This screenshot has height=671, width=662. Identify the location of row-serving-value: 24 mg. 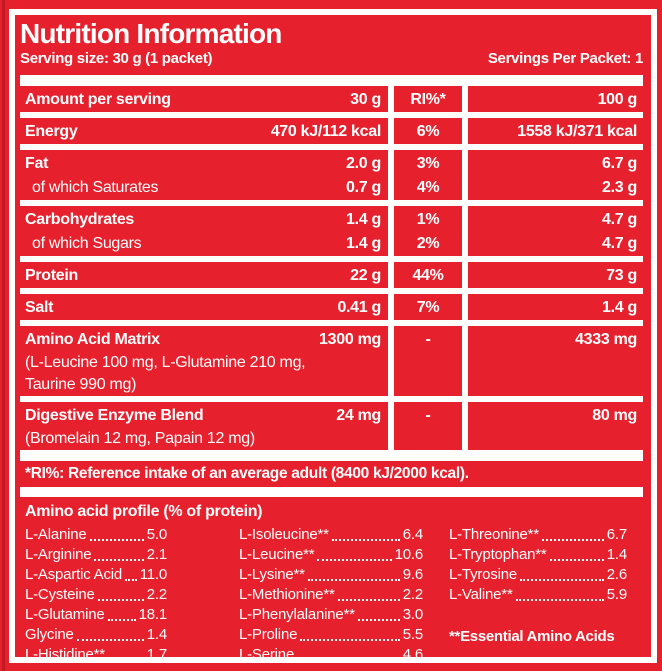
(358, 415).